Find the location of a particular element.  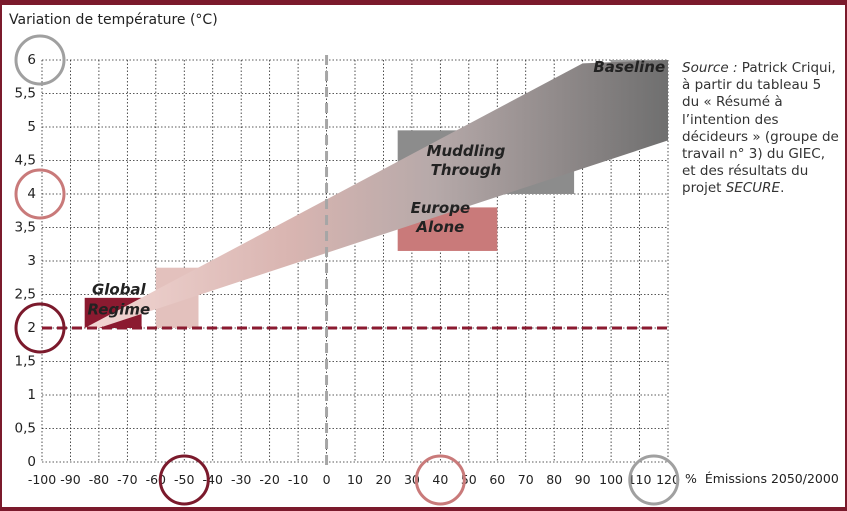

x-tick-label: -10 is located at coordinates (298, 479).